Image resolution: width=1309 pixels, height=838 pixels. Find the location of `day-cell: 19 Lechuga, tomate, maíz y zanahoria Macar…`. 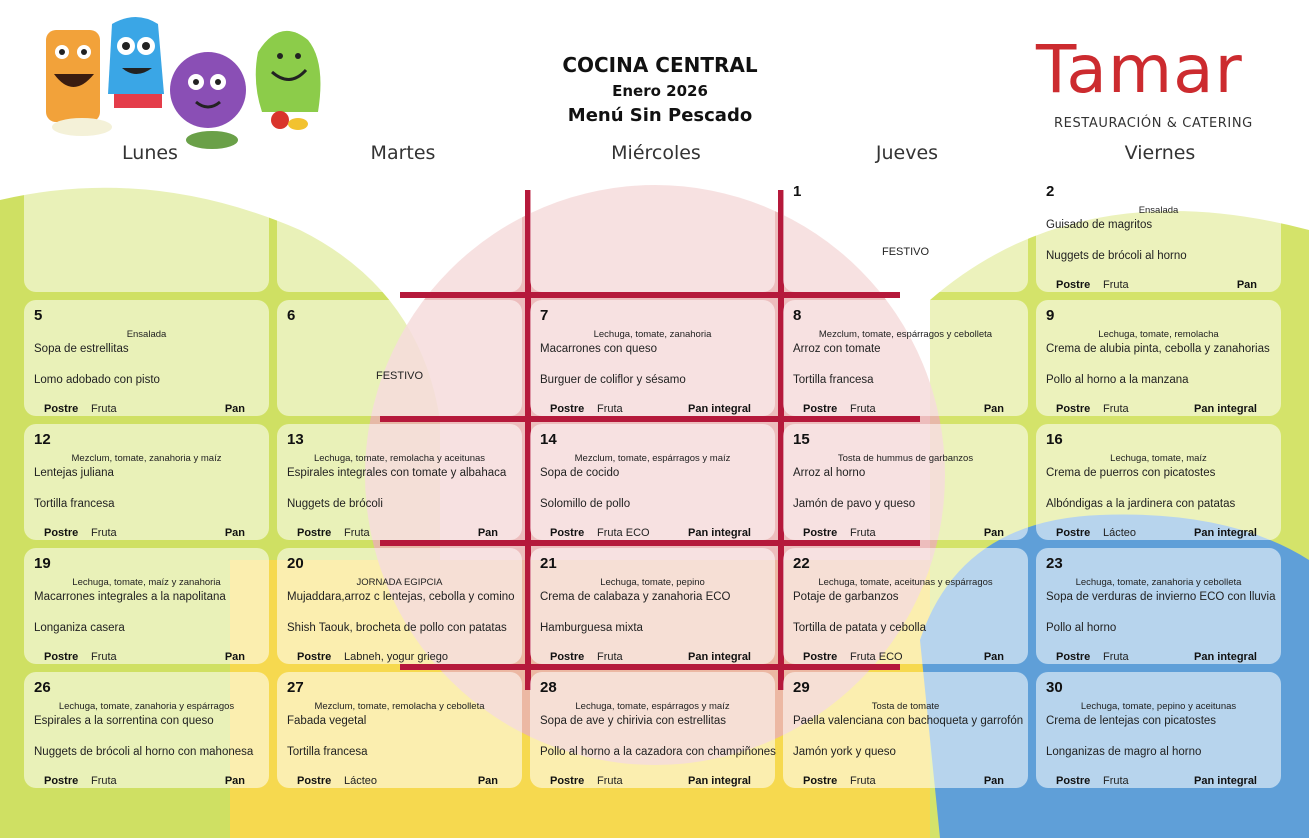

day-cell: 19 Lechuga, tomate, maíz y zanahoria Macar… is located at coordinates (146, 606).